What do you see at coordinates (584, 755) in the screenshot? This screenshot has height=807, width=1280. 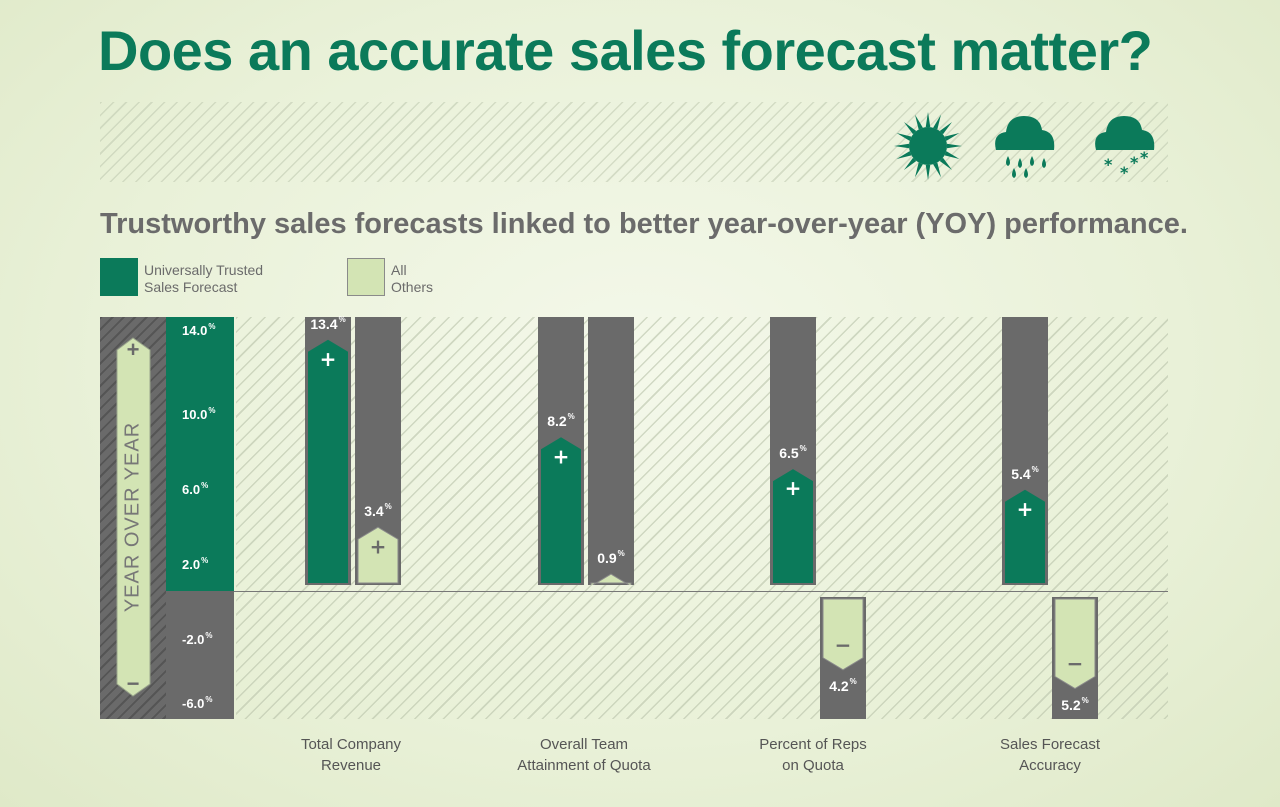 I see `category-label-quota: Overall Team Attainment of Quota` at bounding box center [584, 755].